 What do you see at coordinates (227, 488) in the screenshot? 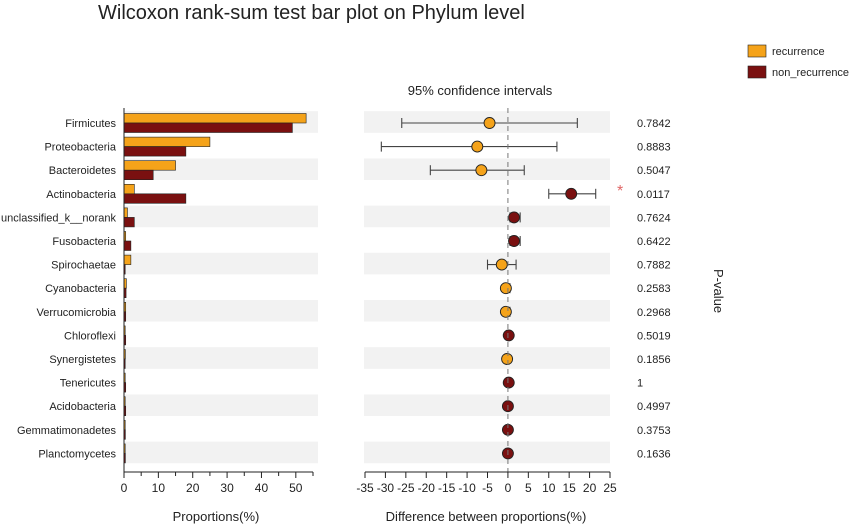
I see `left-x-tick-label: 30` at bounding box center [227, 488].